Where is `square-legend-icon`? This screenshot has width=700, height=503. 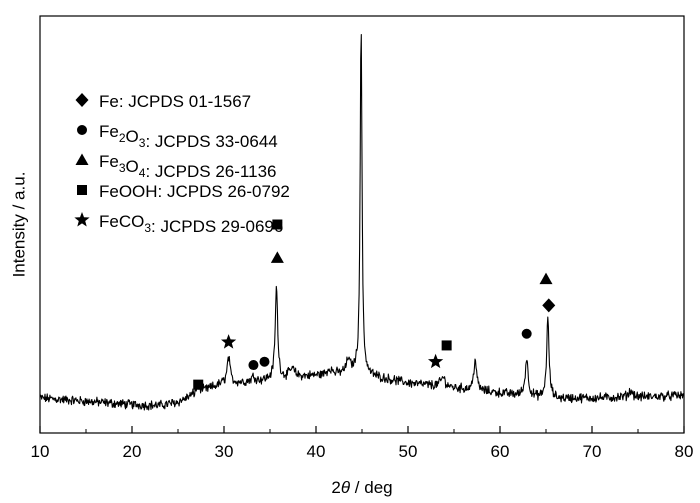
square-legend-icon is located at coordinates (82, 190).